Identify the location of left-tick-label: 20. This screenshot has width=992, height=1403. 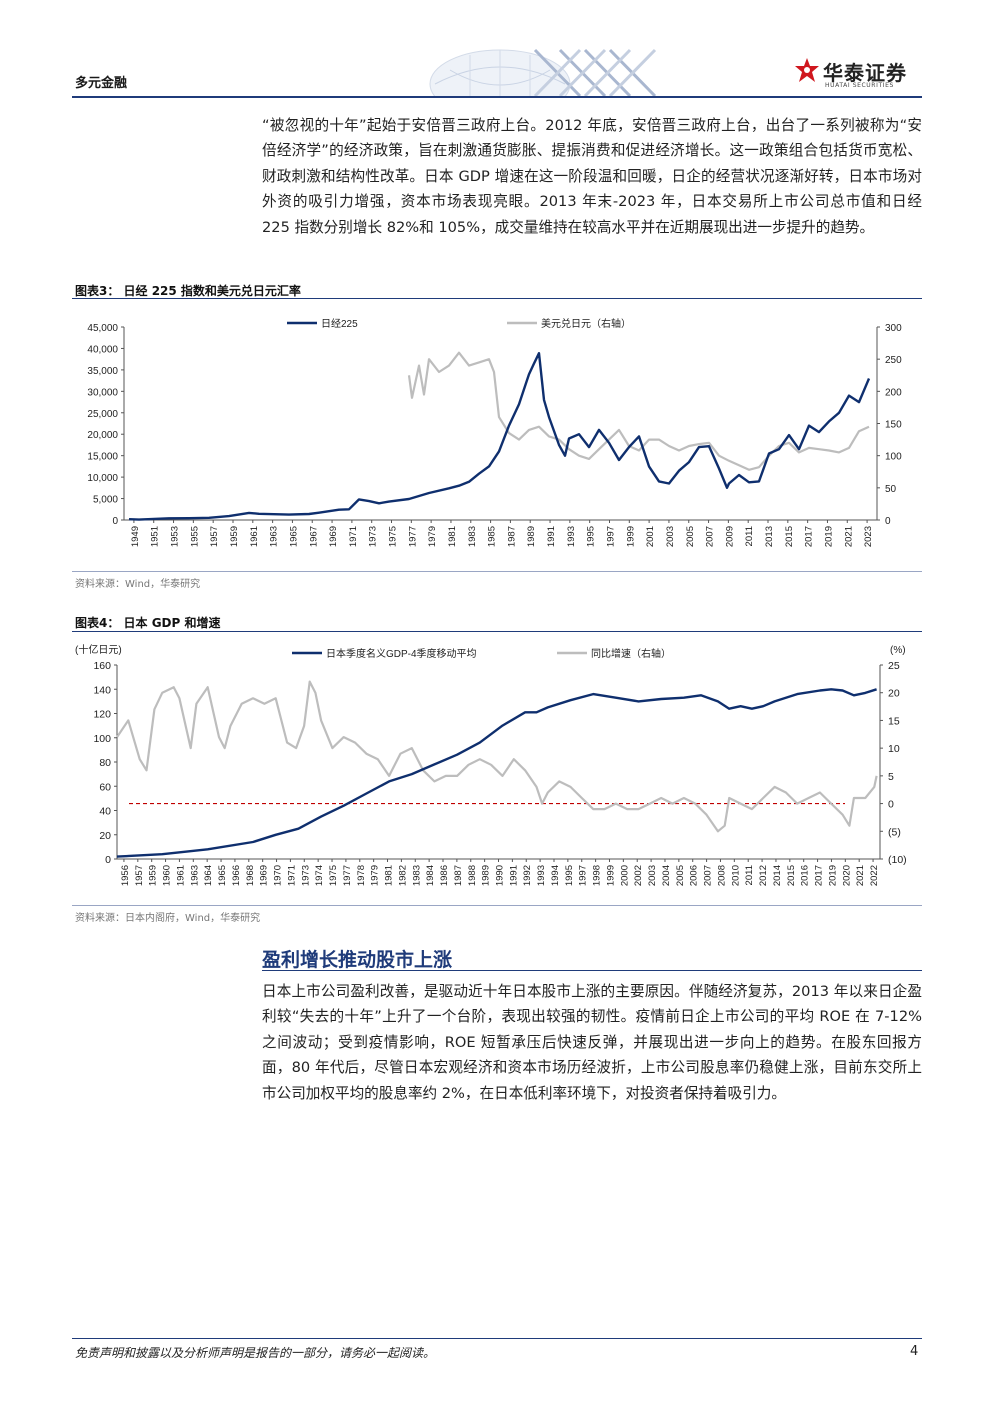
(105, 836).